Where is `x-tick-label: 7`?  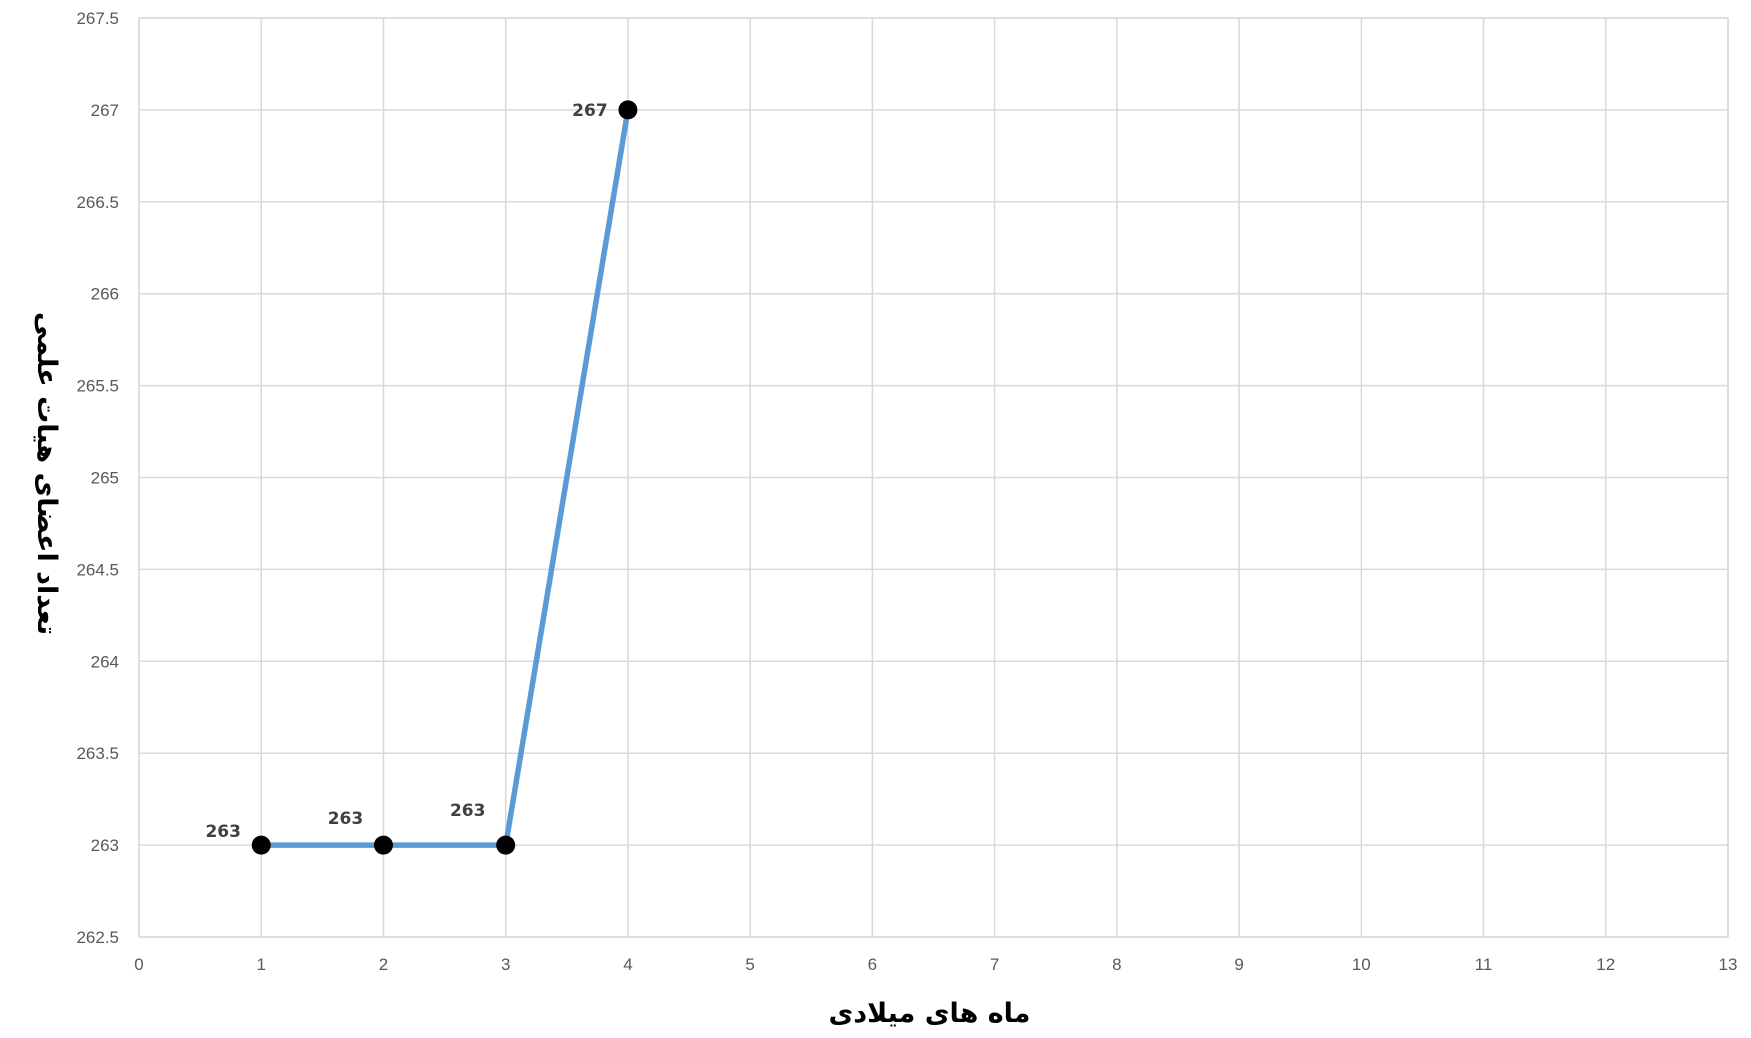 x-tick-label: 7 is located at coordinates (994, 964).